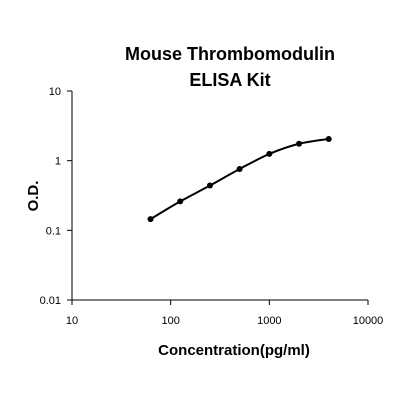 The width and height of the screenshot is (400, 400). Describe the element at coordinates (50, 301) in the screenshot. I see `y-tick-label: 0.01` at that location.